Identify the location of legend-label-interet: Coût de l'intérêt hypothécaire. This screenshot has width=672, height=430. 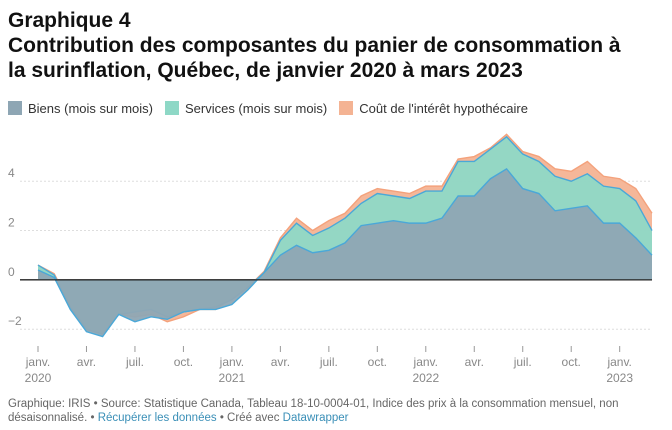
(443, 108).